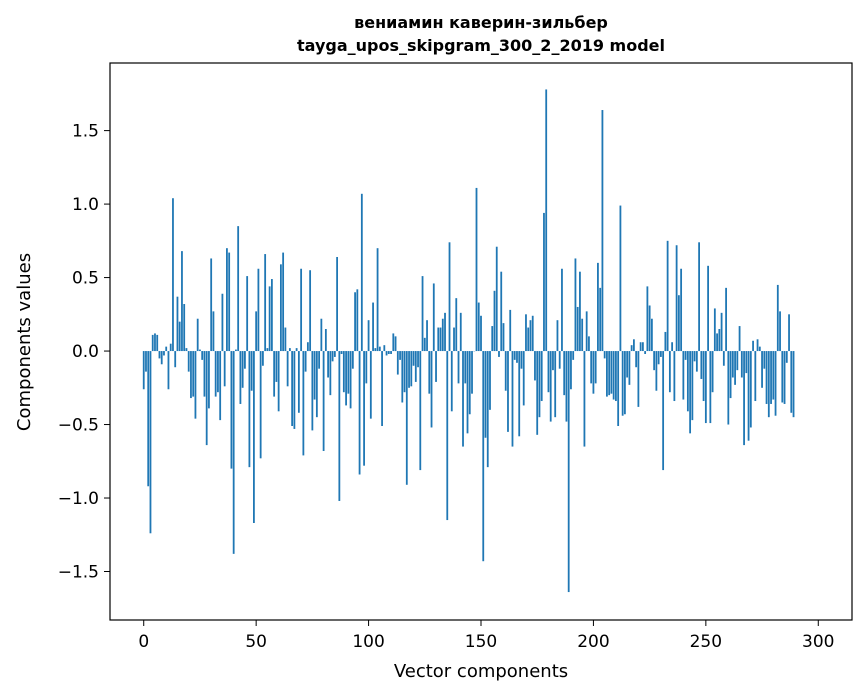  What do you see at coordinates (481, 642) in the screenshot?
I see `x-tick-label: 150` at bounding box center [481, 642].